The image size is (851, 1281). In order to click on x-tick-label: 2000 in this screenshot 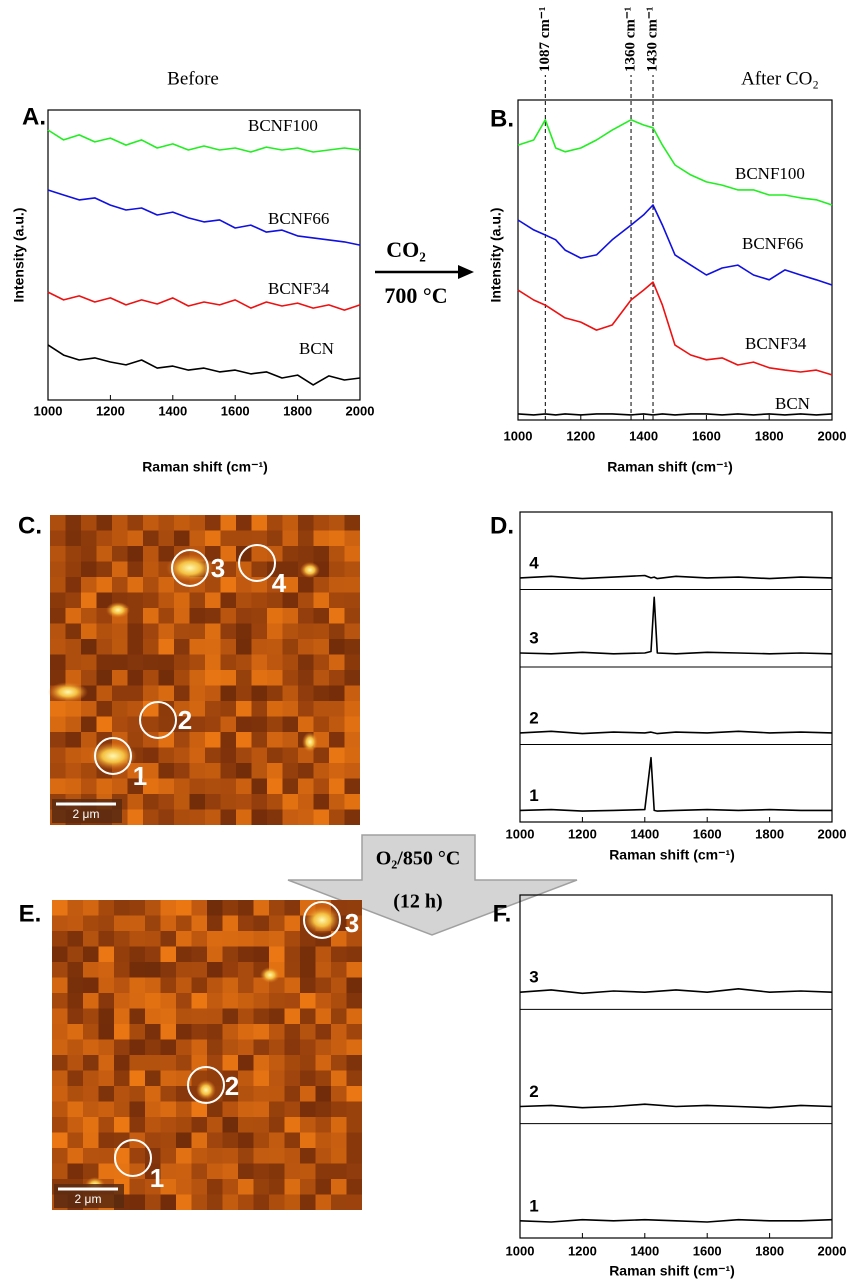, I will do `click(832, 1250)`.